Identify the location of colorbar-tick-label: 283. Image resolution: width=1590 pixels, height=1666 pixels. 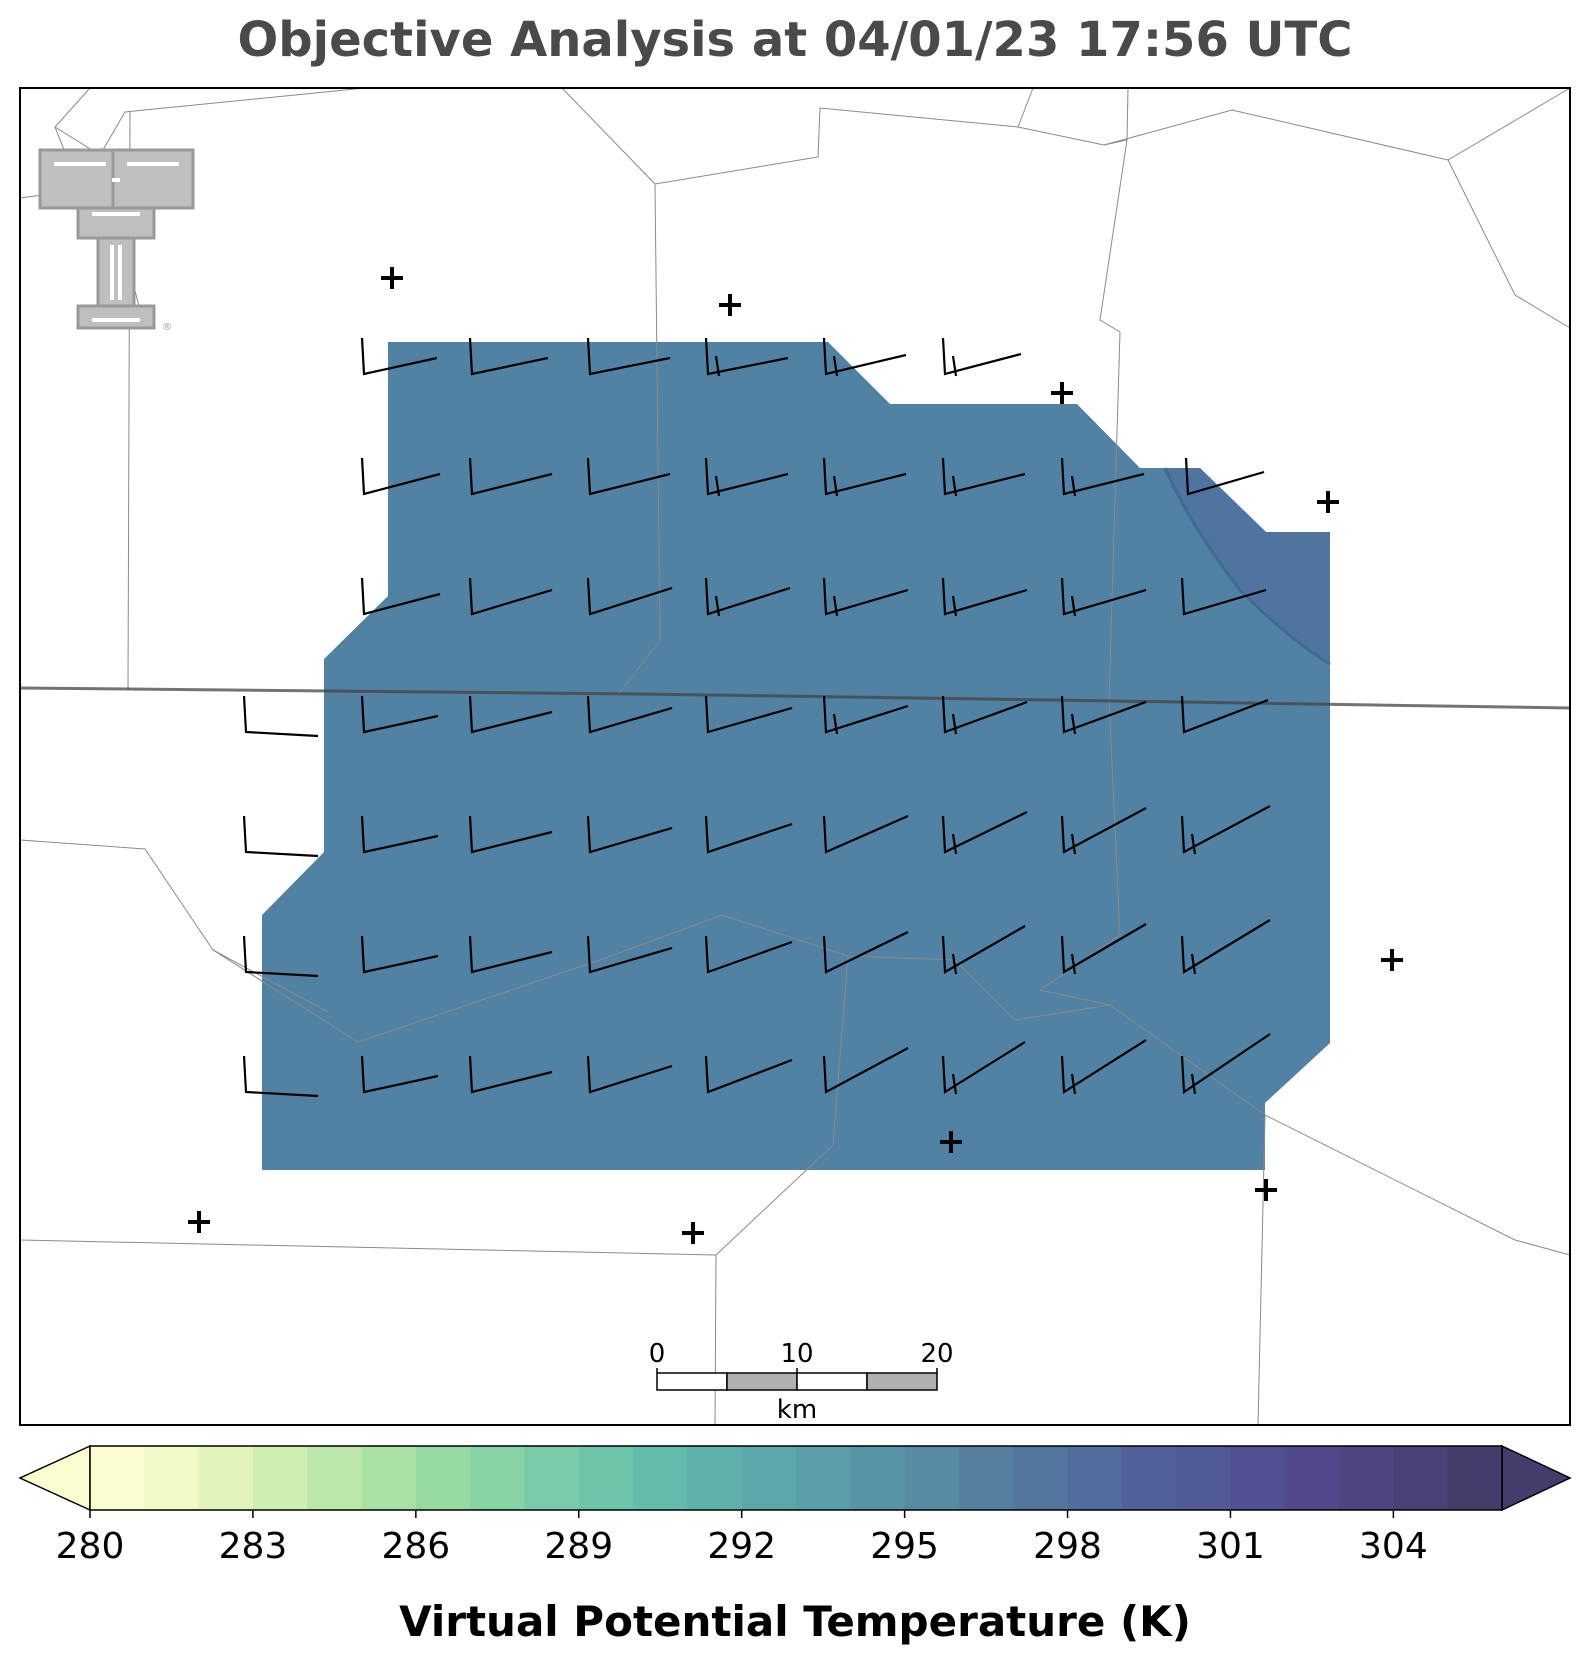
(253, 1546).